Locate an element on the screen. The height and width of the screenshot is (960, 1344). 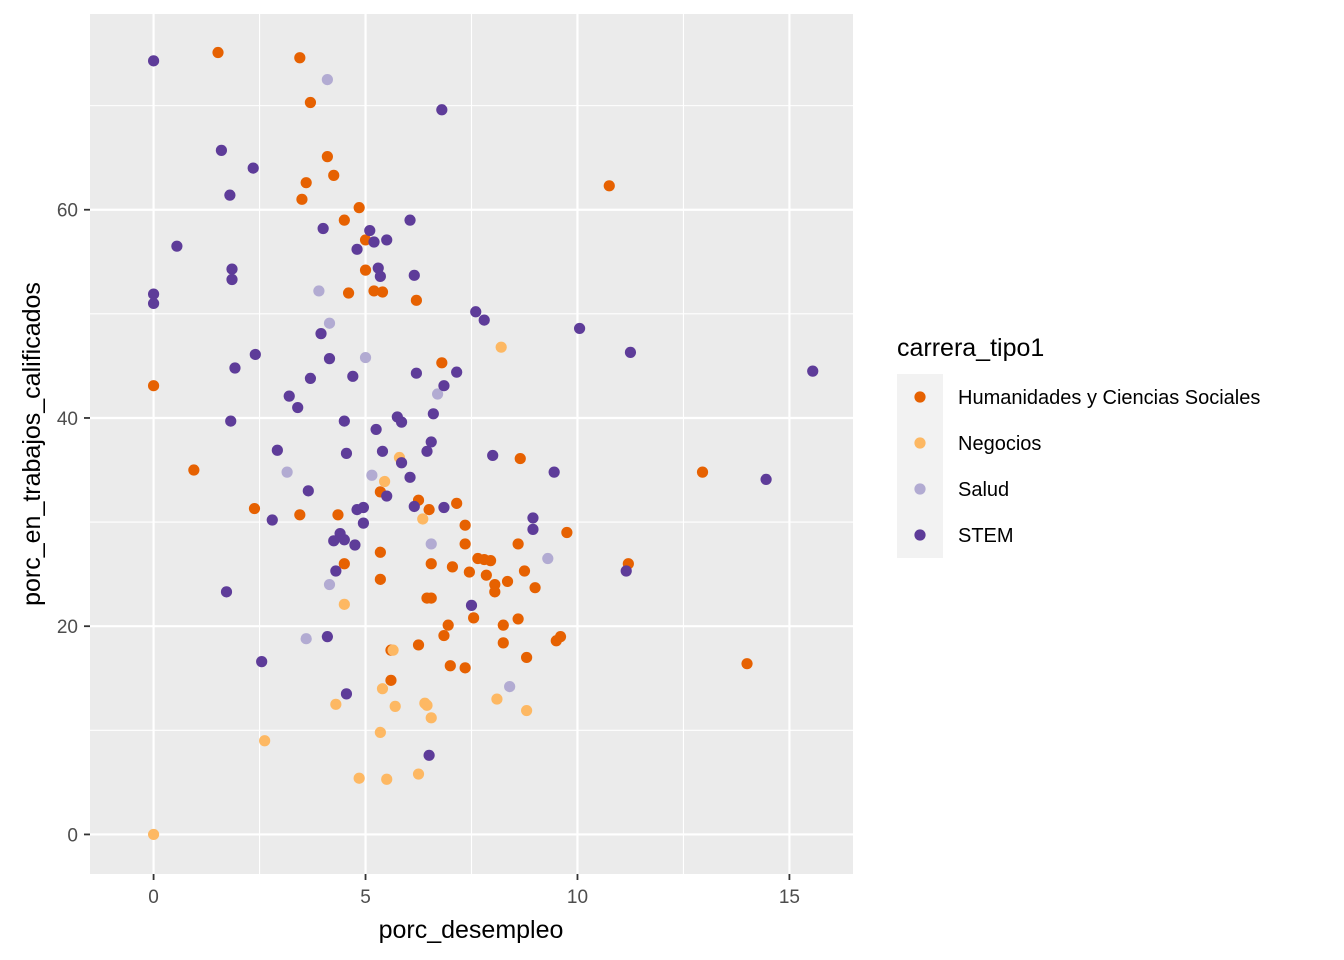
x-tick-label: 0 is located at coordinates (153, 897).